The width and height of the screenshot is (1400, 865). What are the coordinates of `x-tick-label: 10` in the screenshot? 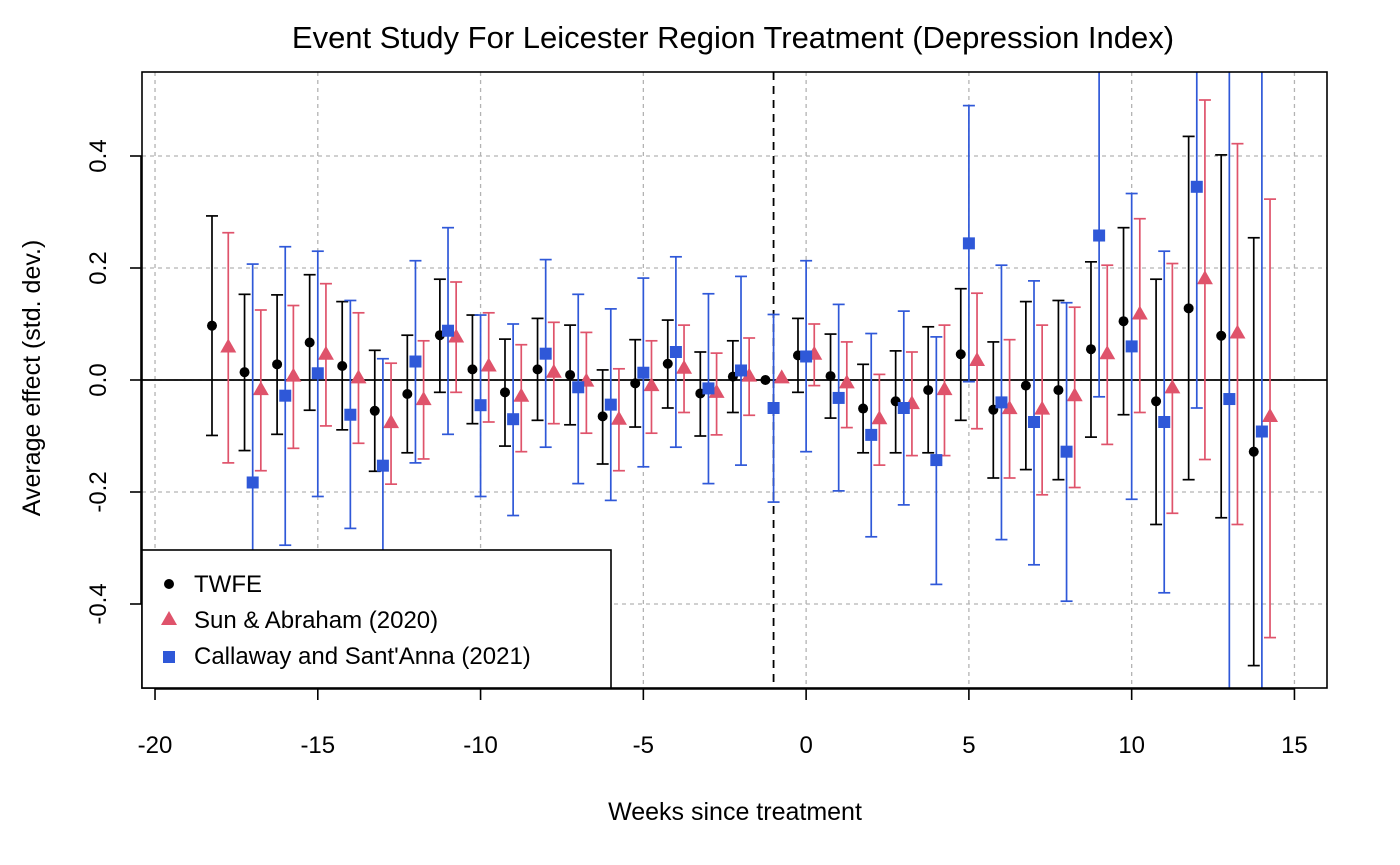 It's located at (1131, 745).